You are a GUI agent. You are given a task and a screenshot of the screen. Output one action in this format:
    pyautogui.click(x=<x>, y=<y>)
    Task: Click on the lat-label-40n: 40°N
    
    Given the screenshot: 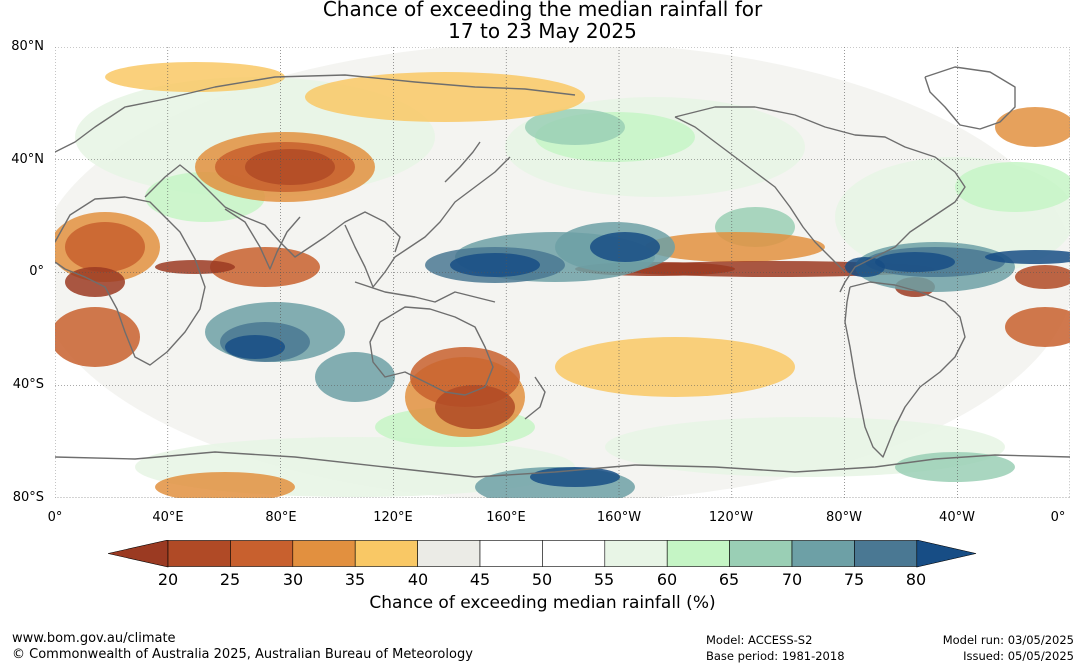 What is the action you would take?
    pyautogui.click(x=27, y=159)
    